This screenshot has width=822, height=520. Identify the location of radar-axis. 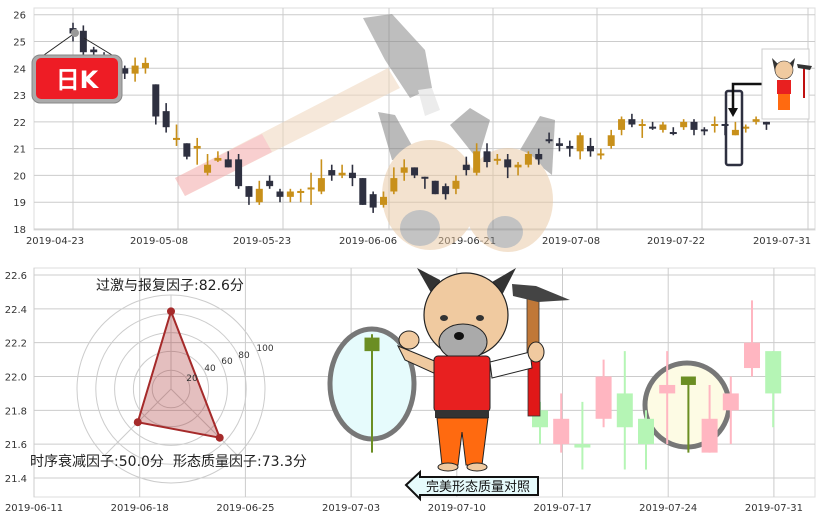
(204, 422).